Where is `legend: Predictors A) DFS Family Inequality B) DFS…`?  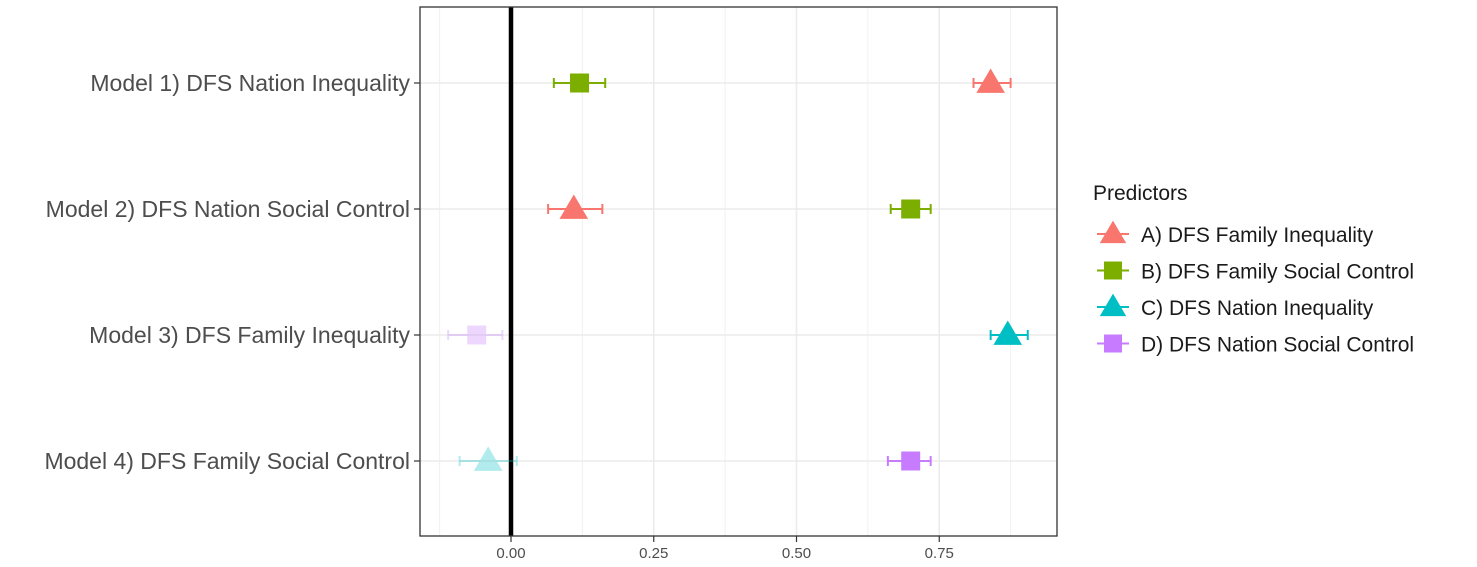
legend: Predictors A) DFS Family Inequality B) DFS… is located at coordinates (1253, 269).